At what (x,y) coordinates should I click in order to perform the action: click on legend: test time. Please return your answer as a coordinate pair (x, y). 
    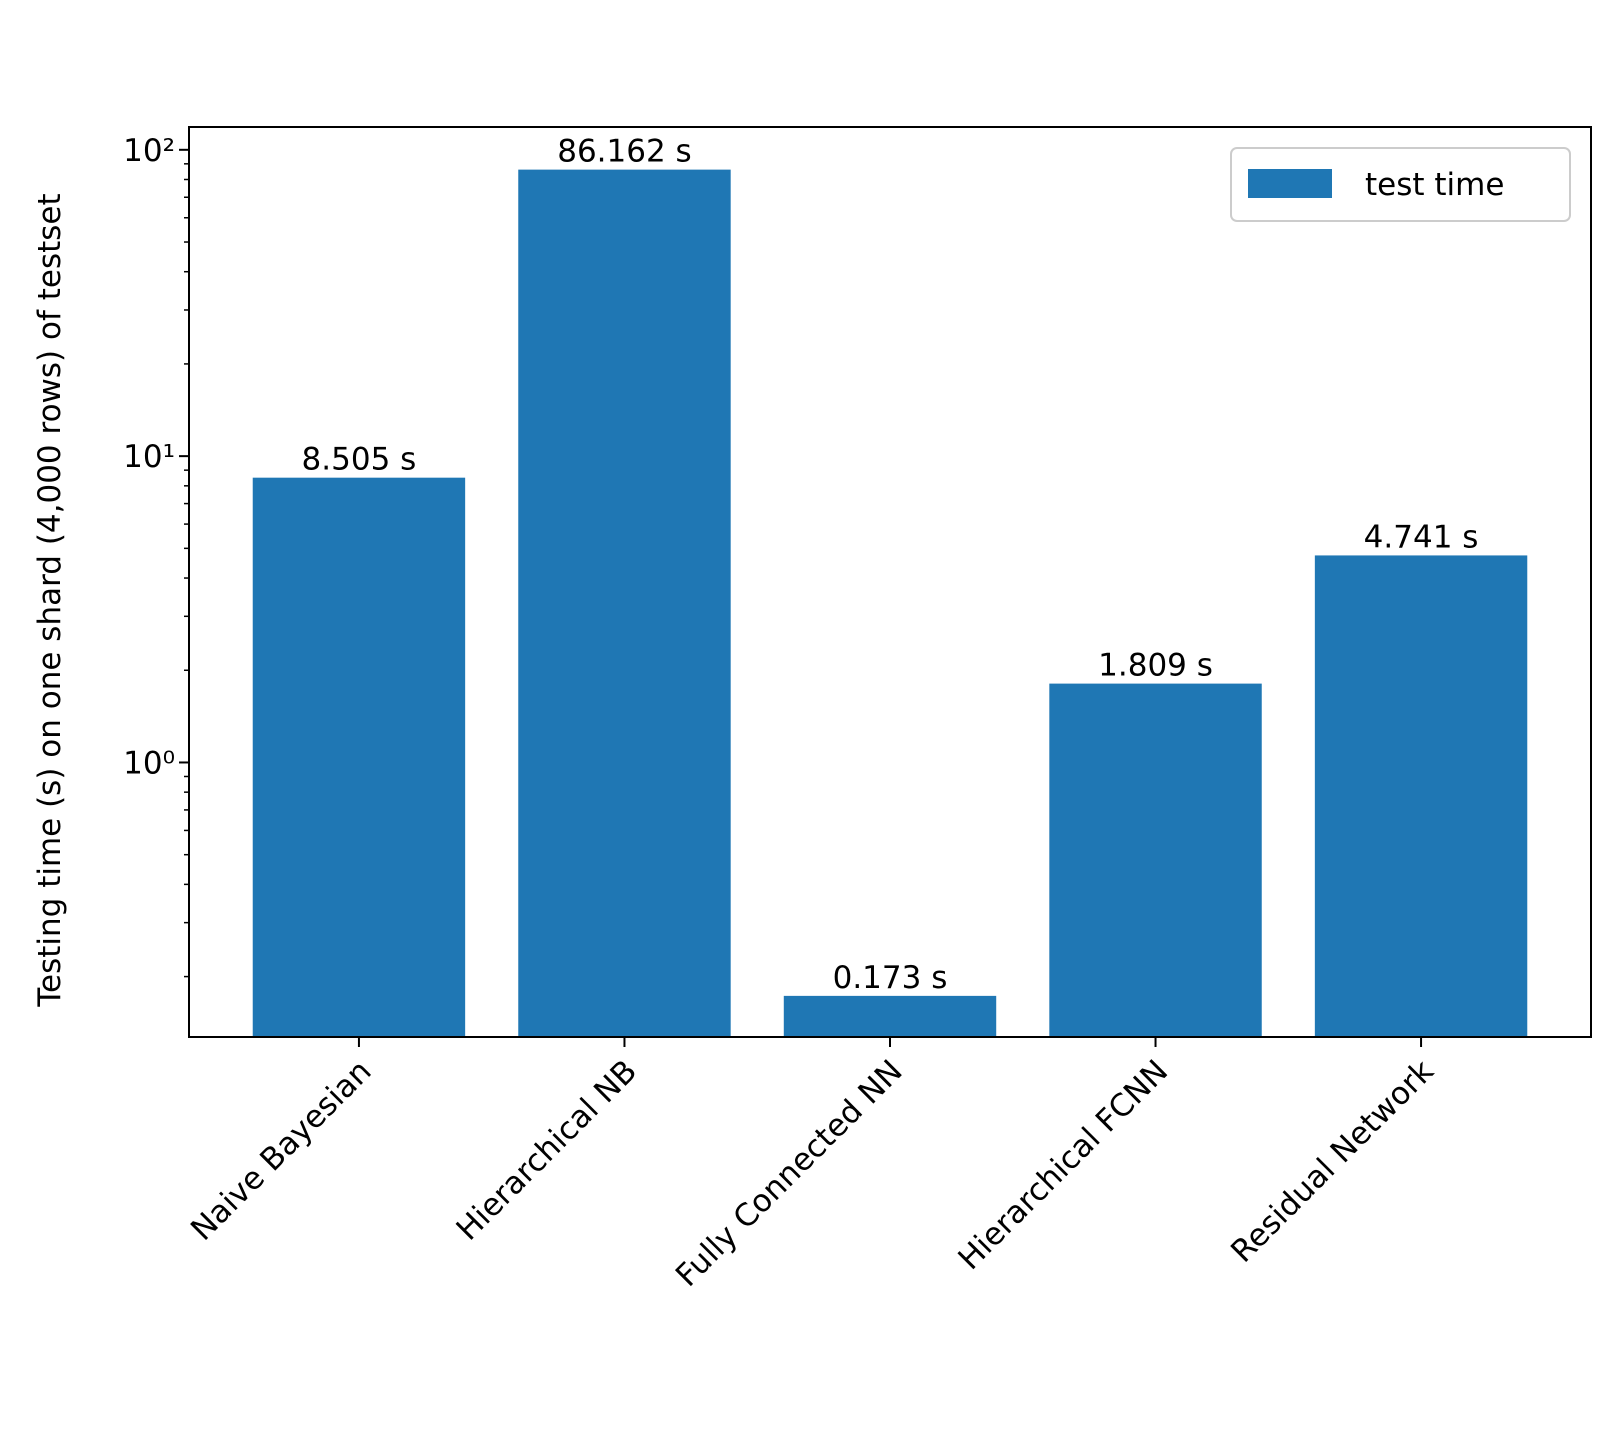
    Looking at the image, I should click on (1400, 184).